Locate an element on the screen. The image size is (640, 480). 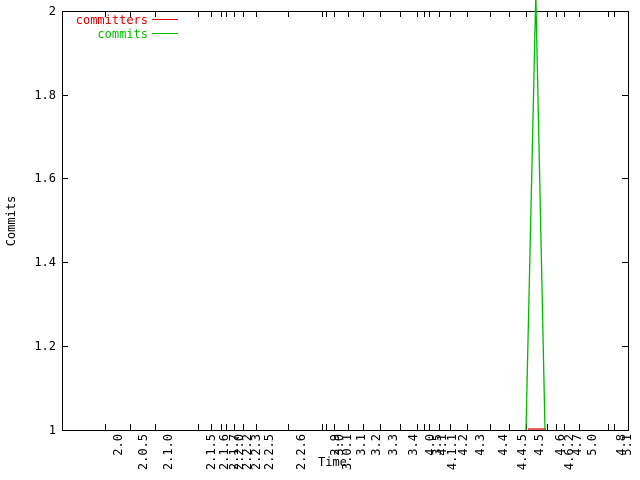
legend-line-commits-icon is located at coordinates (165, 33).